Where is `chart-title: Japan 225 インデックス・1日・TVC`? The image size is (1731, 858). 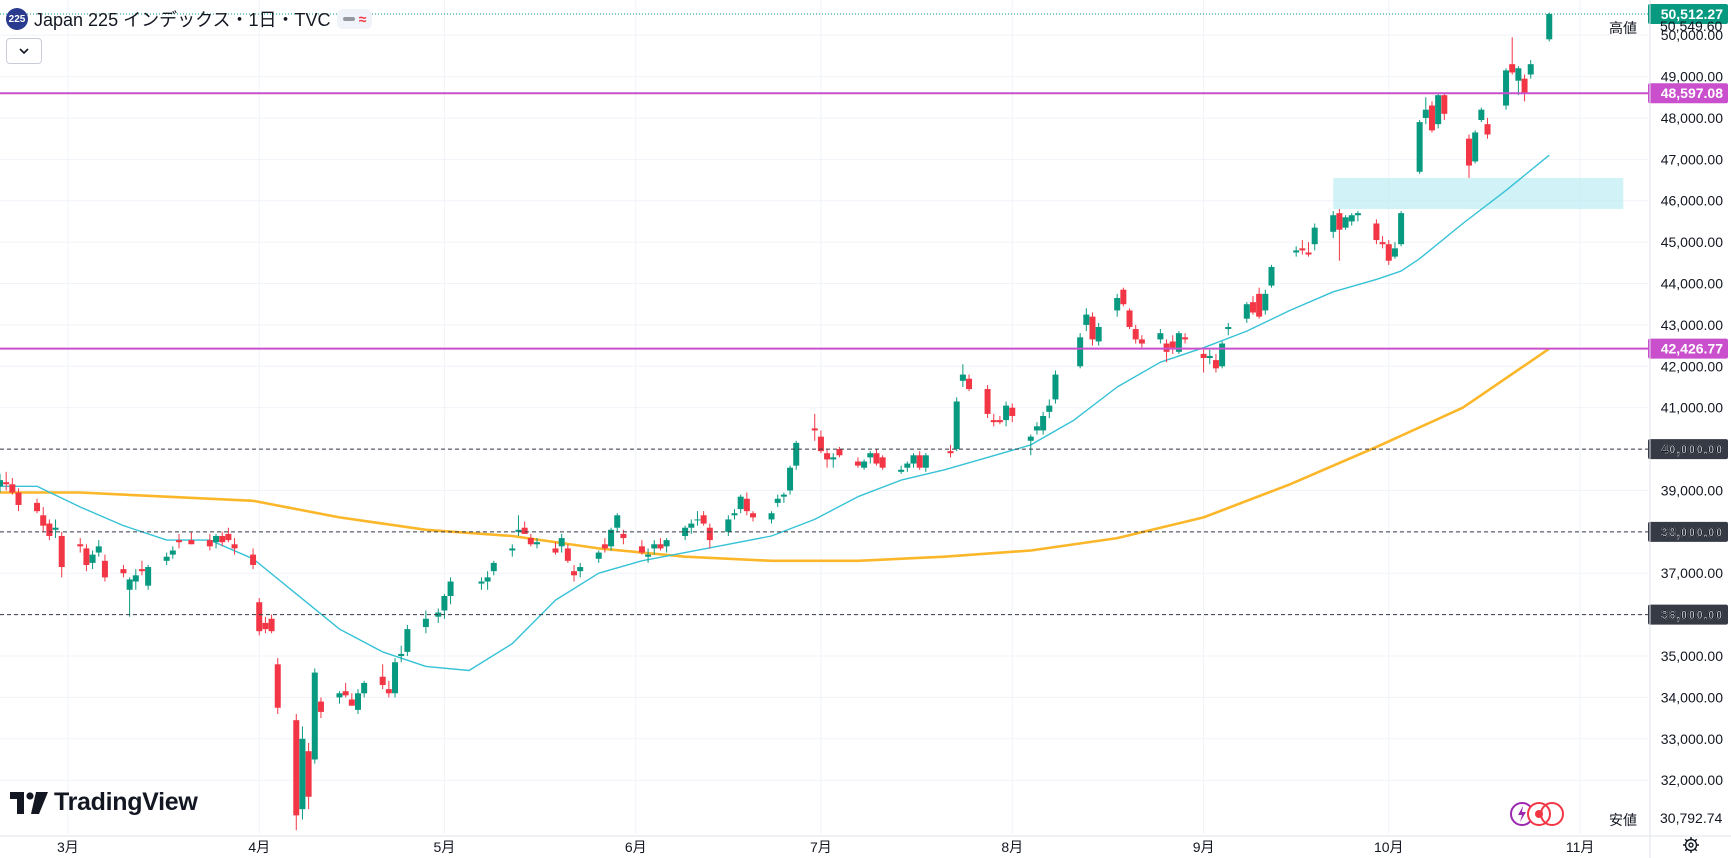 chart-title: Japan 225 インデックス・1日・TVC is located at coordinates (182, 20).